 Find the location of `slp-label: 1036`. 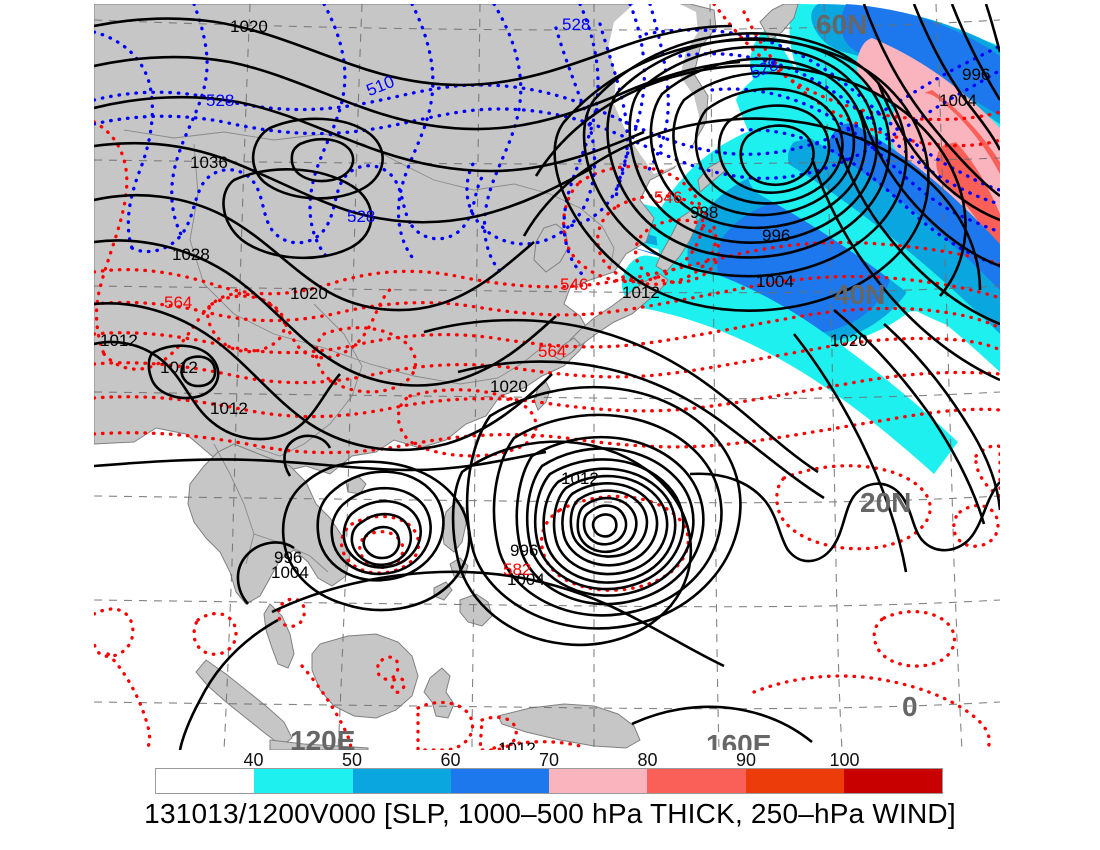

slp-label: 1036 is located at coordinates (209, 162).